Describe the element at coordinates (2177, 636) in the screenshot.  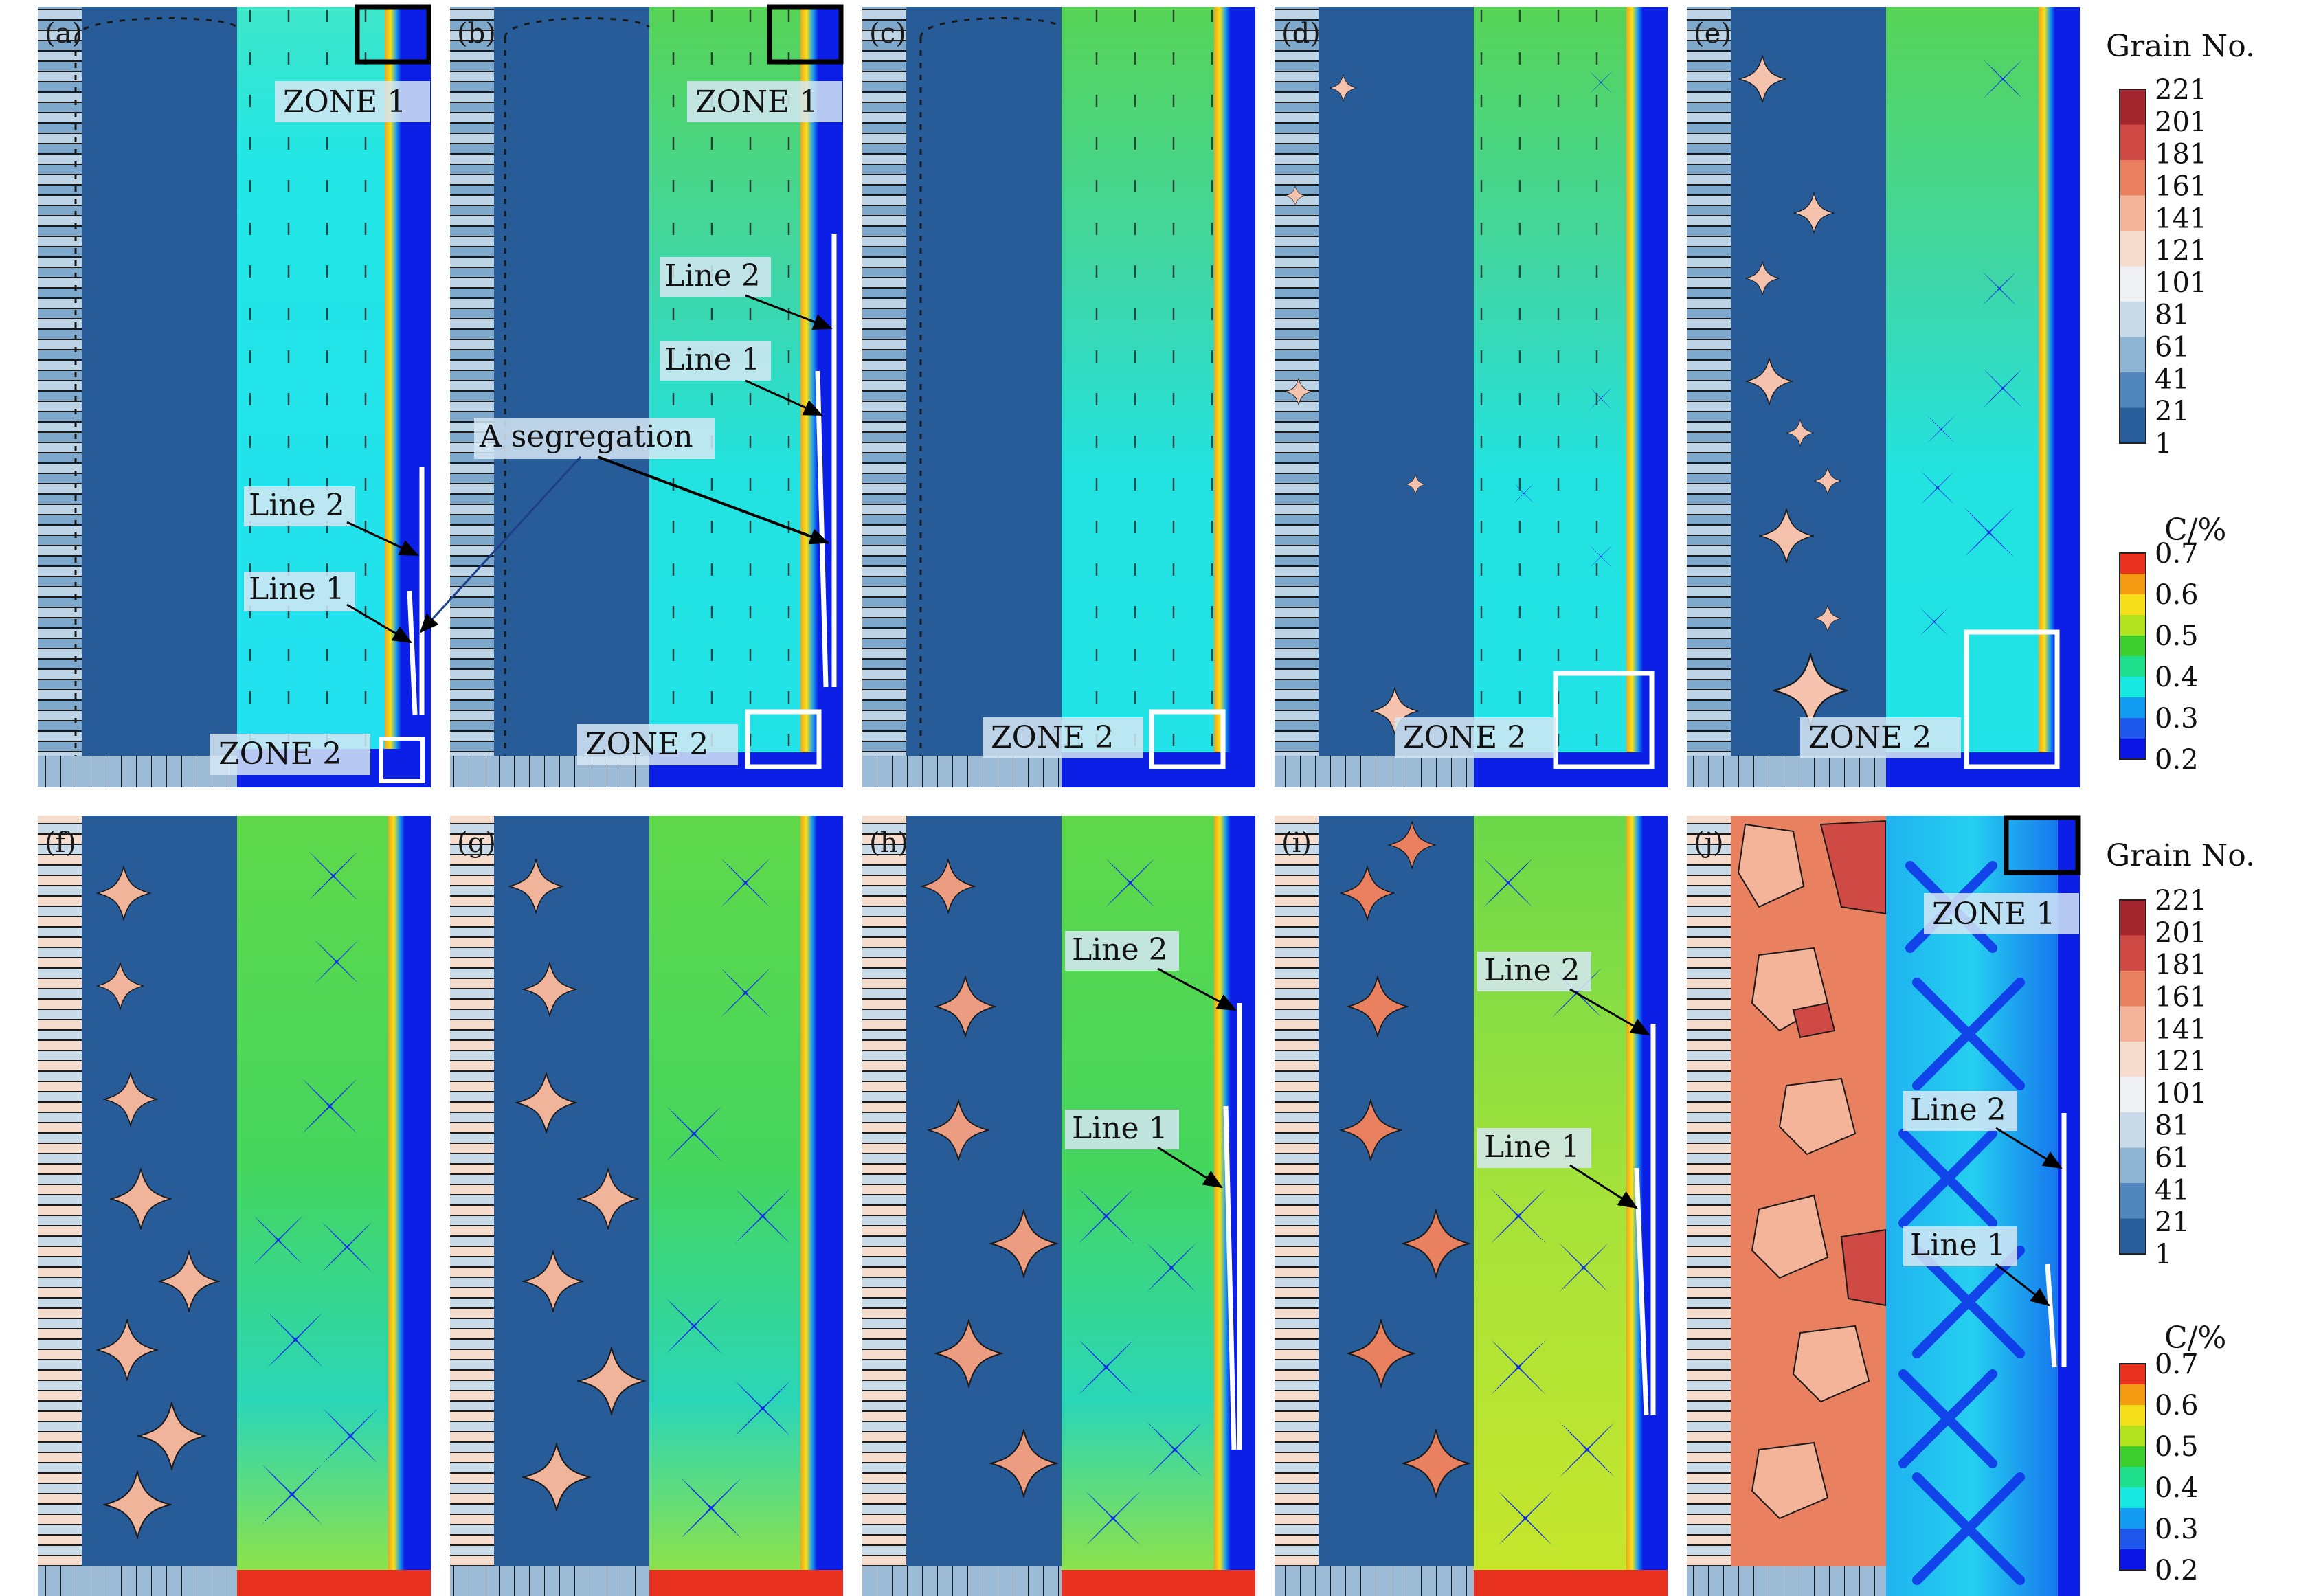
I see `colorbar-tick-label: 0.5` at that location.